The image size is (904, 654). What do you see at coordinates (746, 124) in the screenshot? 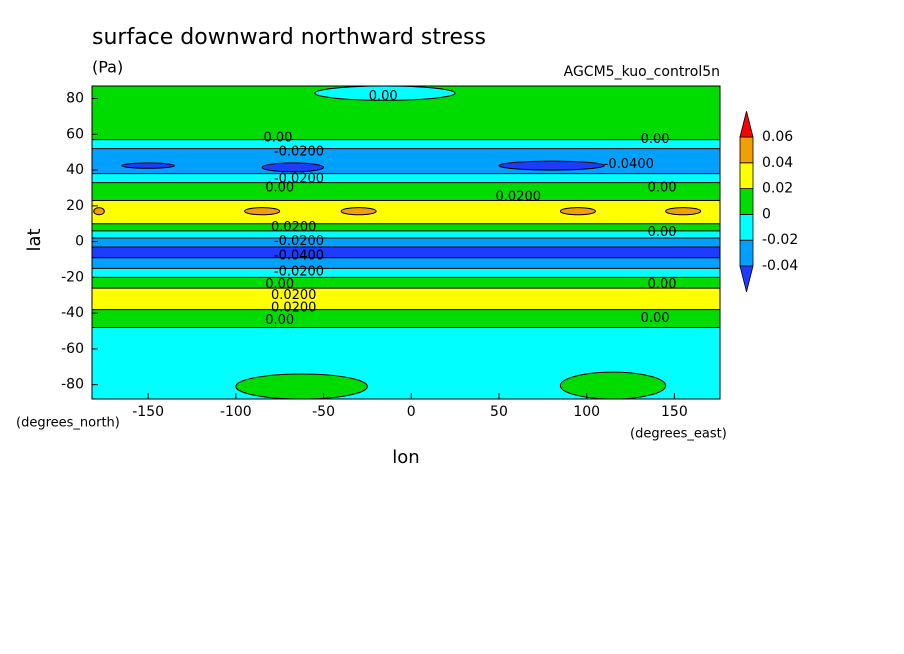
I see `colorbar-max` at bounding box center [746, 124].